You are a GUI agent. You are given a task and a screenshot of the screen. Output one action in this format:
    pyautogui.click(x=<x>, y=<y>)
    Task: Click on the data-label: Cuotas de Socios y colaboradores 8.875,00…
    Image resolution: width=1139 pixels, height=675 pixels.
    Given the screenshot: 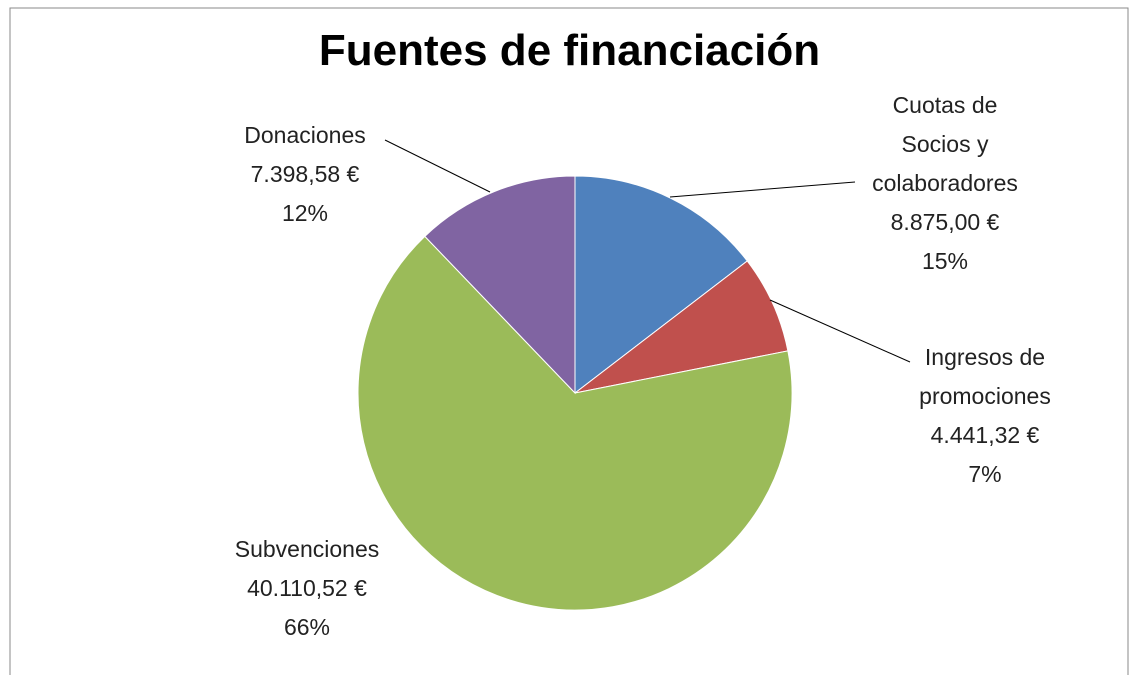 What is the action you would take?
    pyautogui.click(x=945, y=183)
    